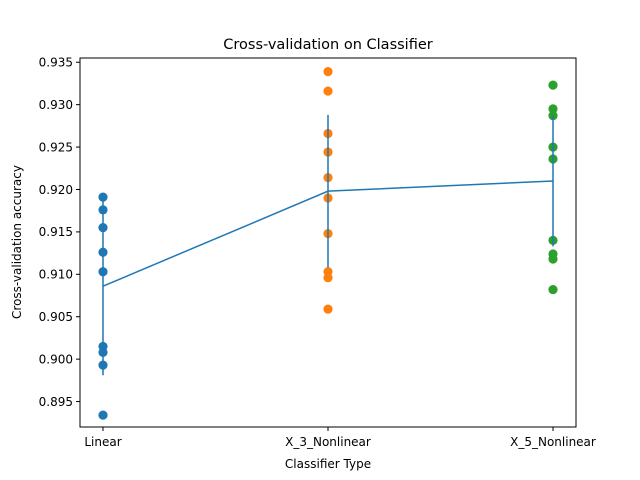  I want to click on y-tick-label: 0.930, so click(56, 105).